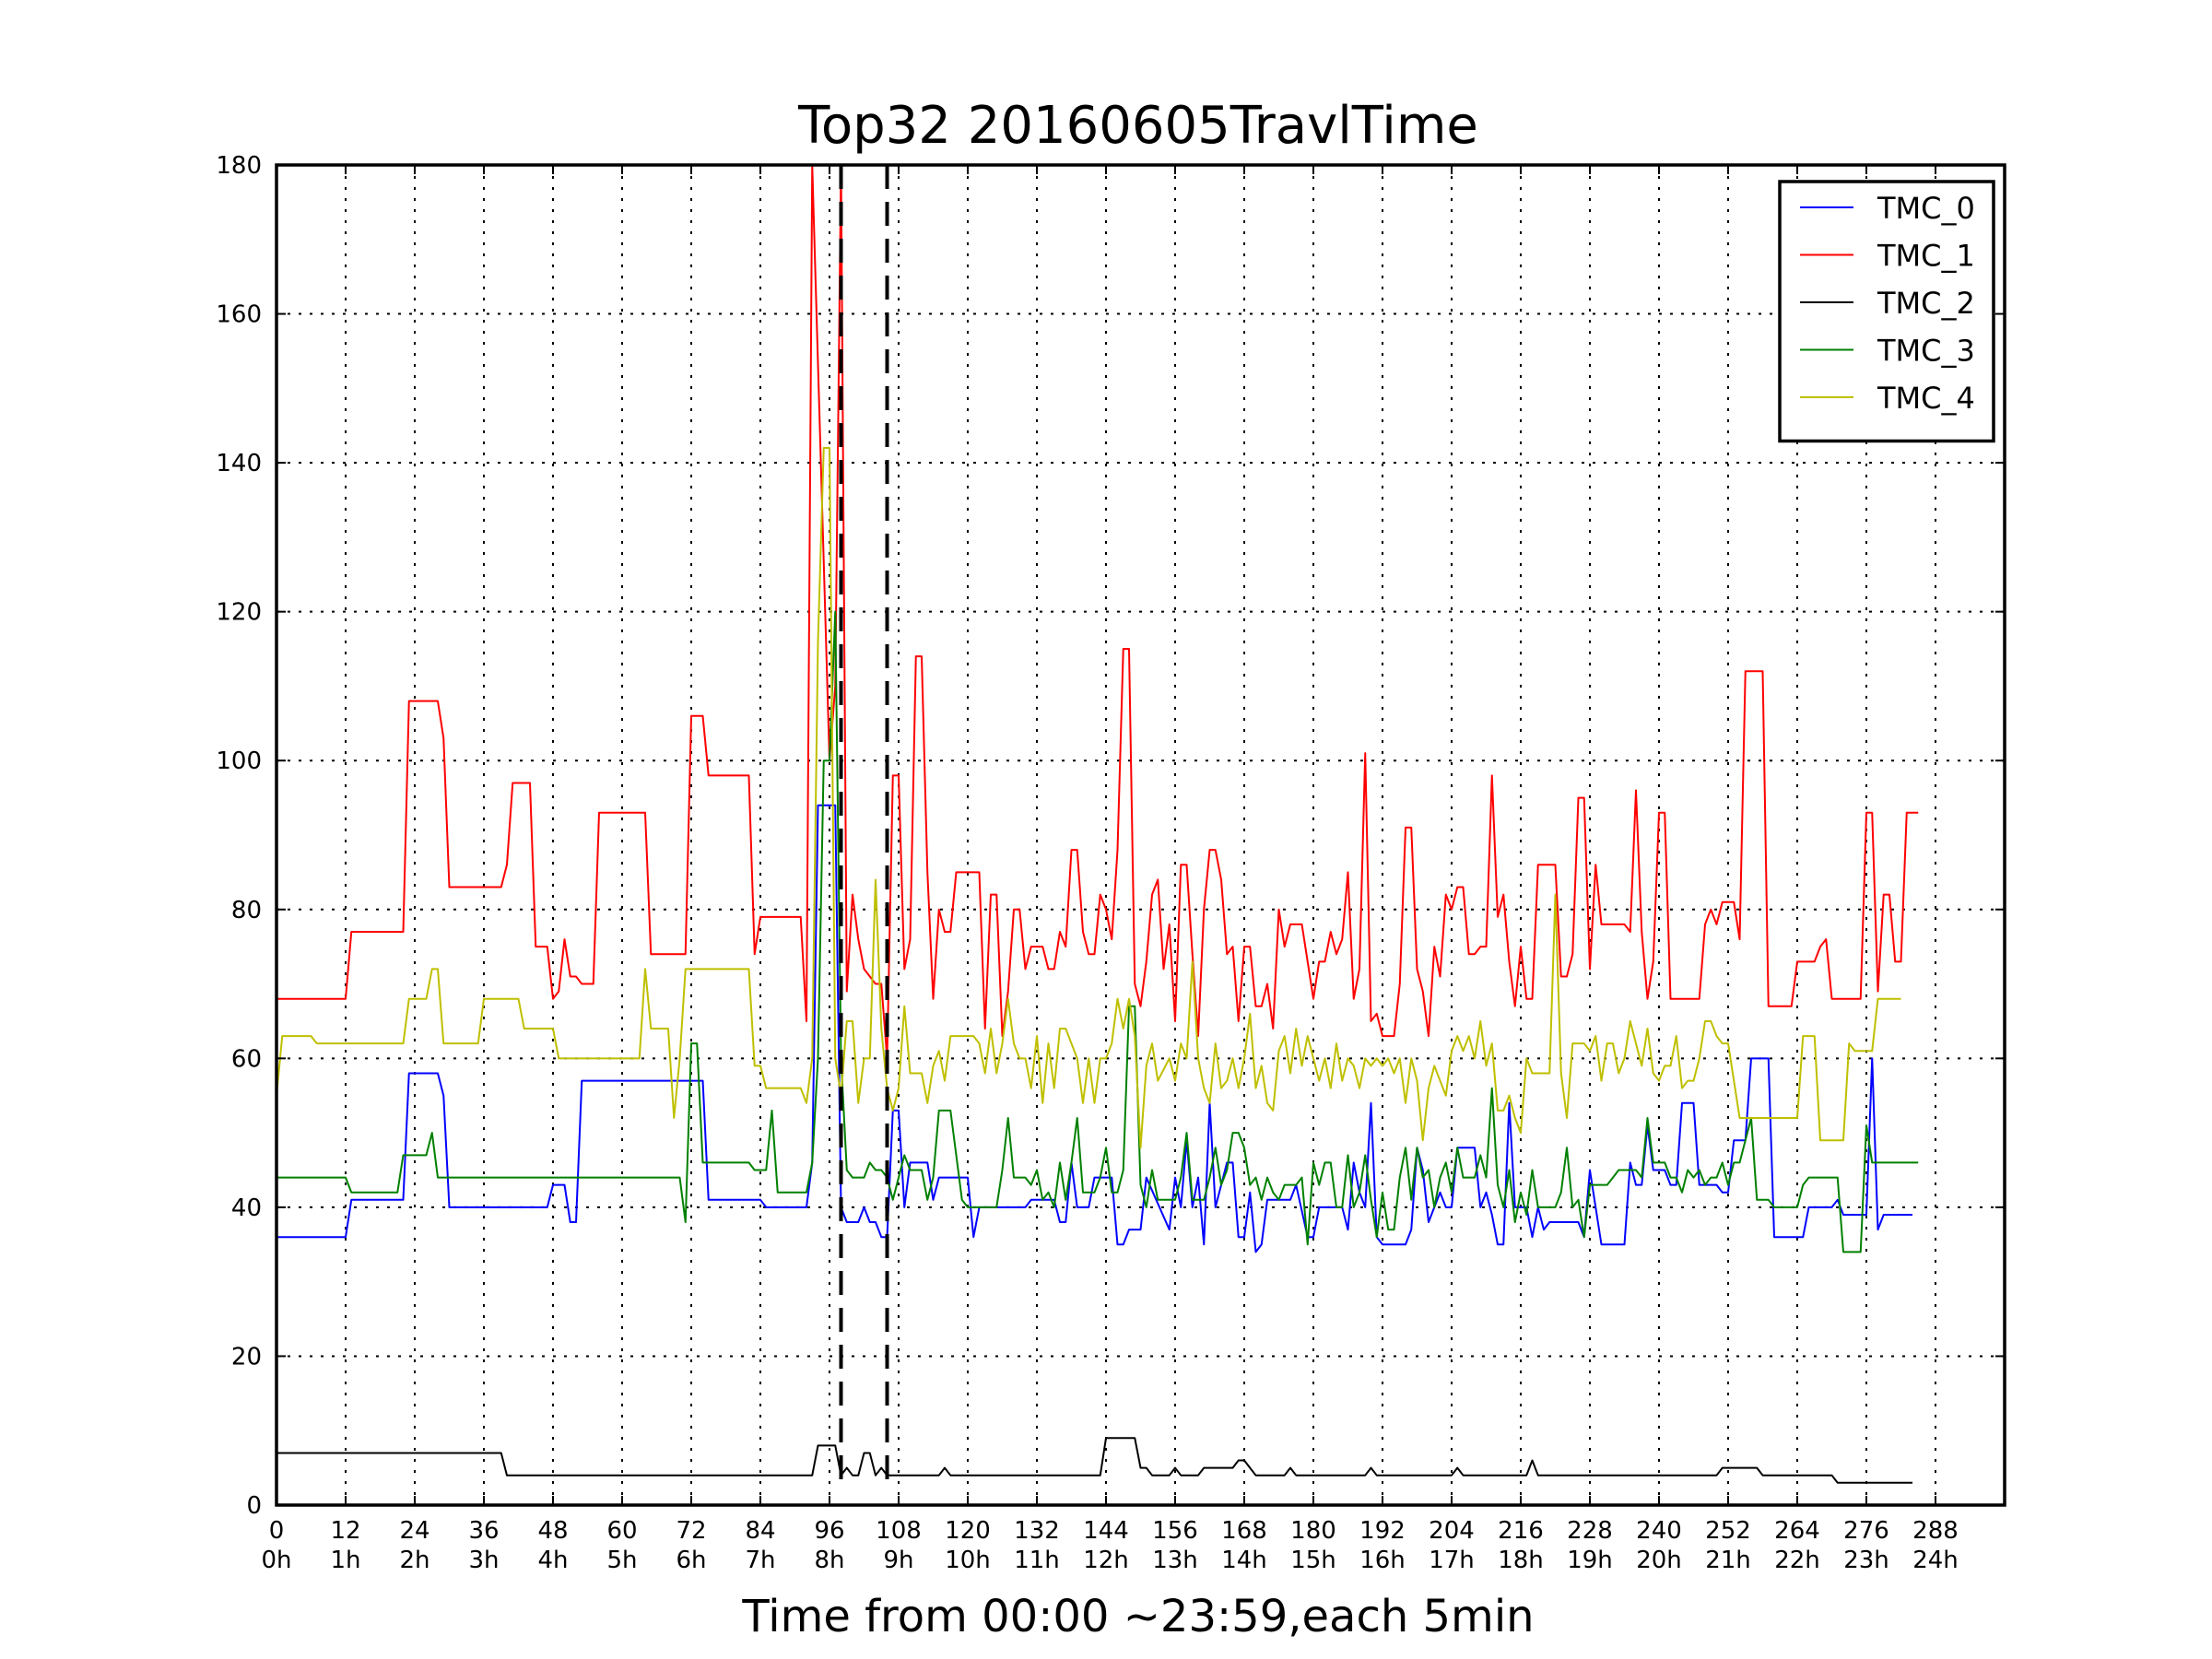 This screenshot has height=1659, width=2212. What do you see at coordinates (899, 1531) in the screenshot?
I see `x-tick-label: 108` at bounding box center [899, 1531].